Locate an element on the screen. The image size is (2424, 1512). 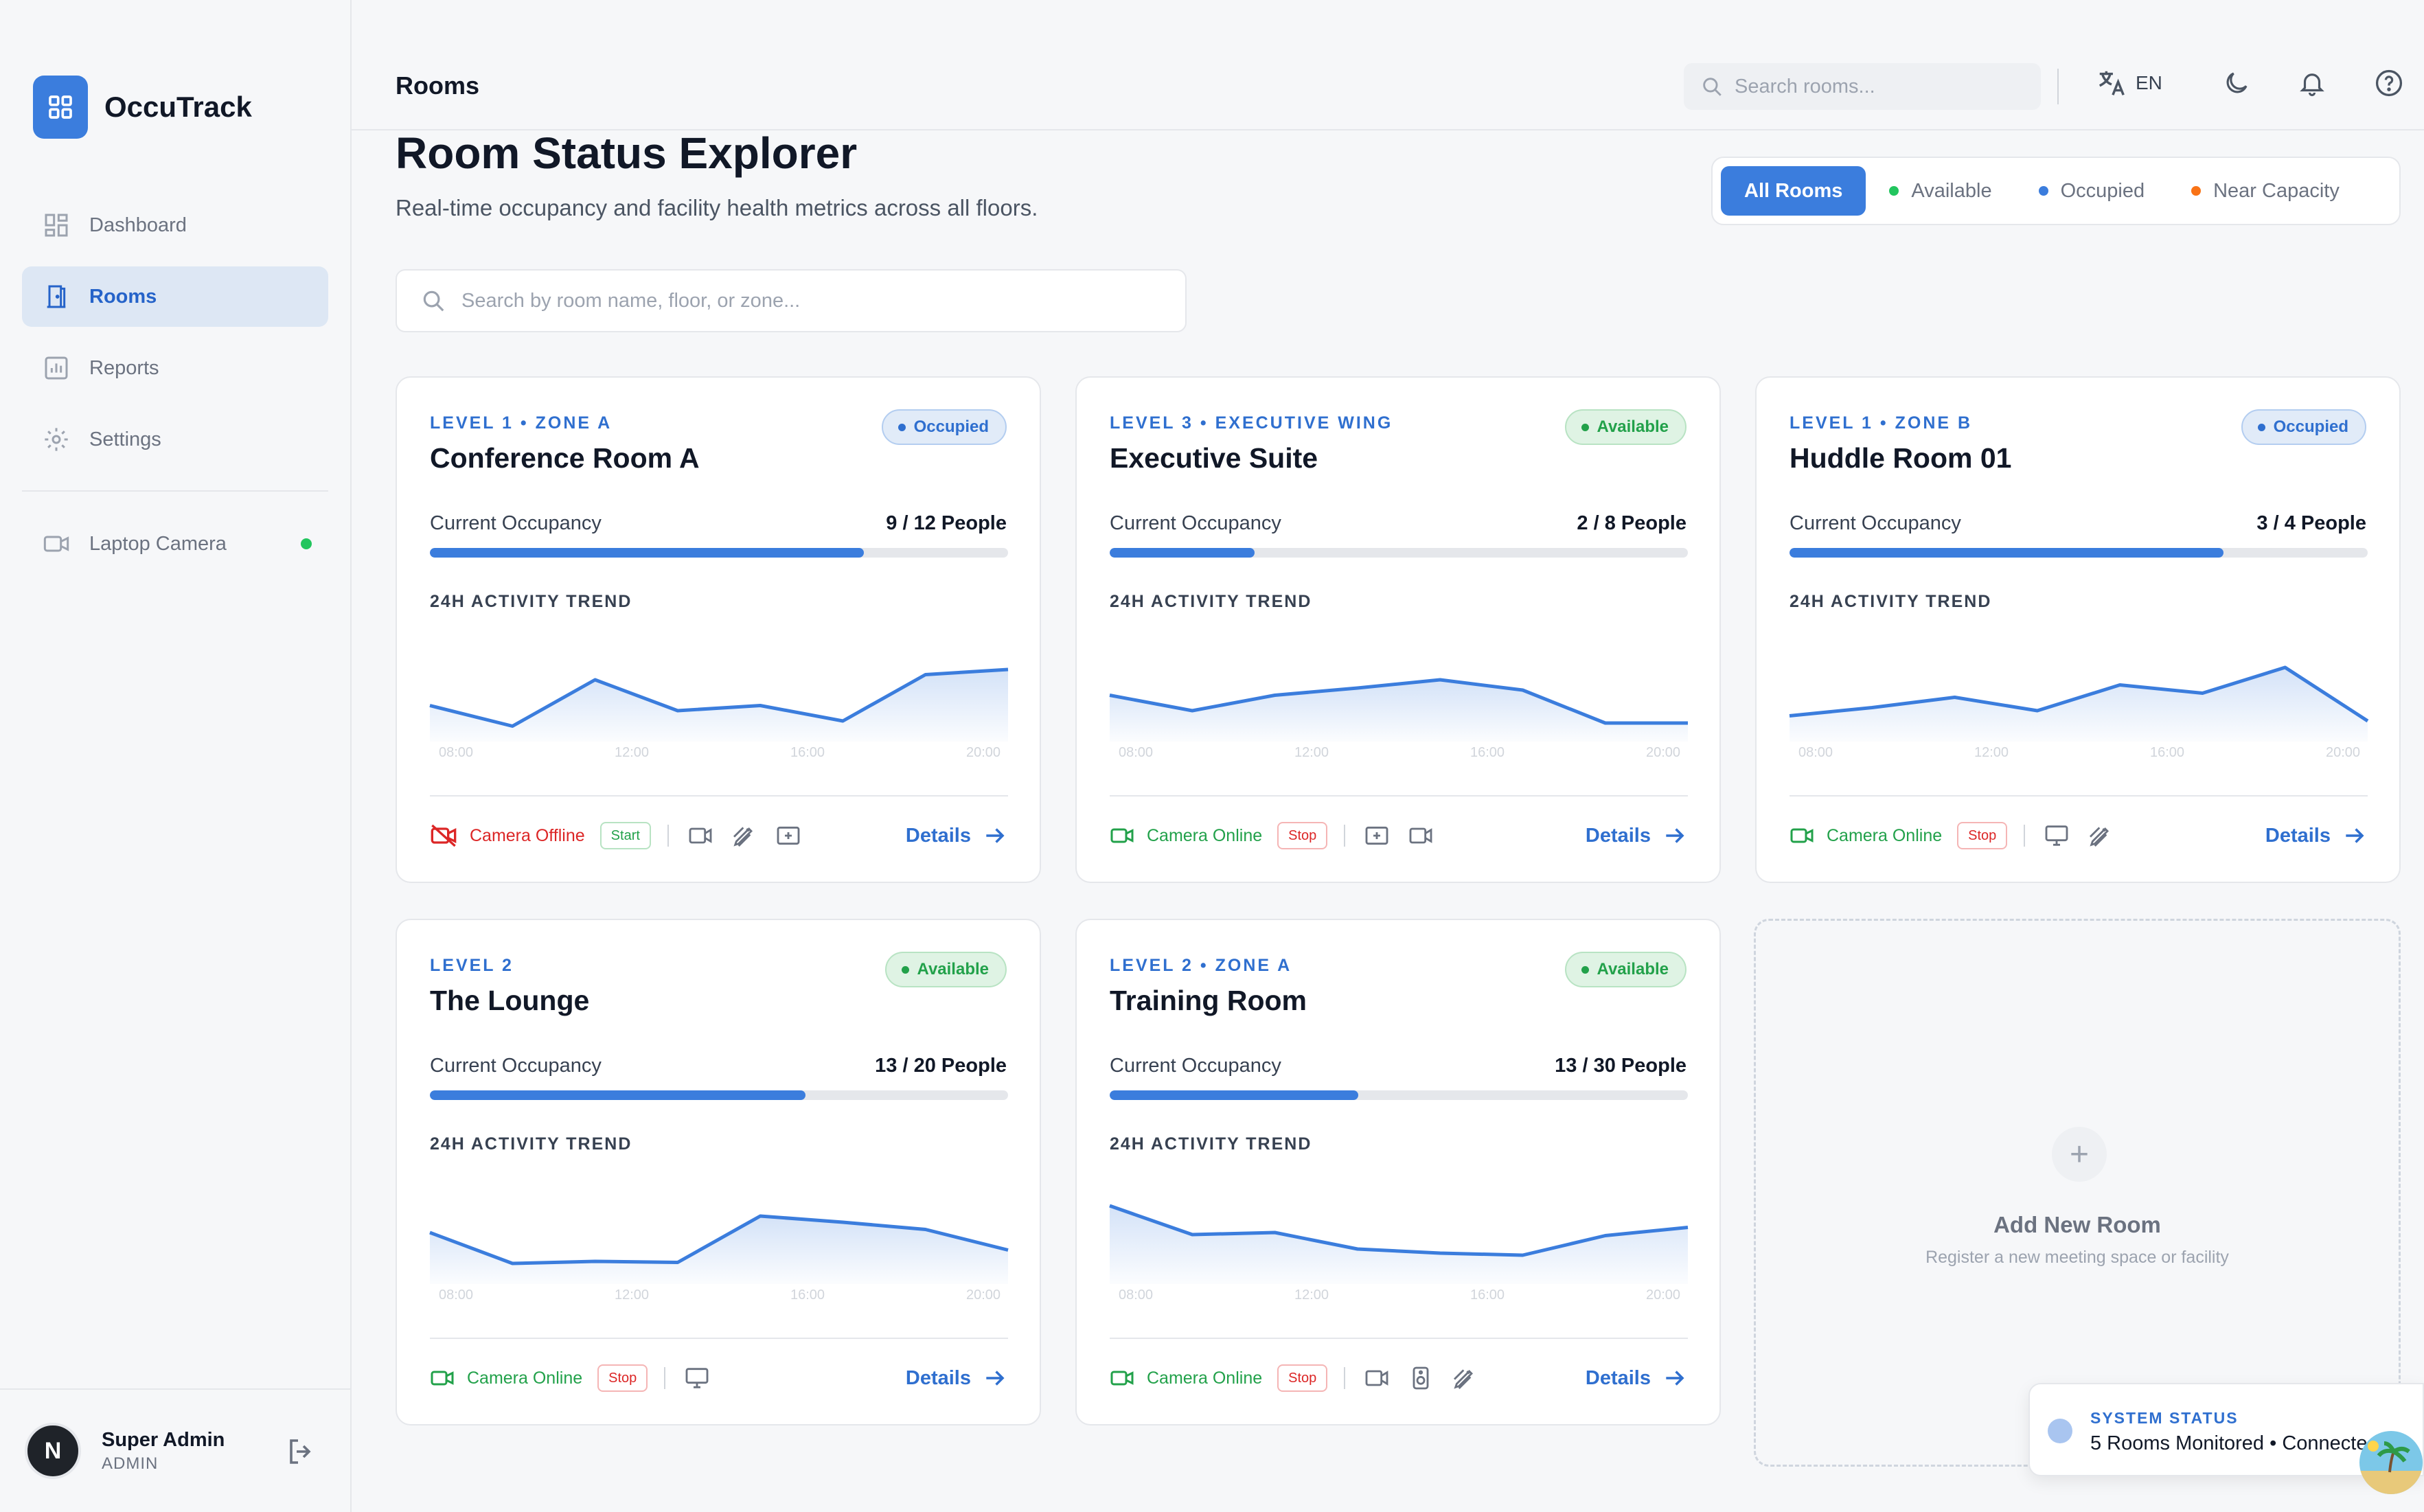
help-icon is located at coordinates (2389, 83).